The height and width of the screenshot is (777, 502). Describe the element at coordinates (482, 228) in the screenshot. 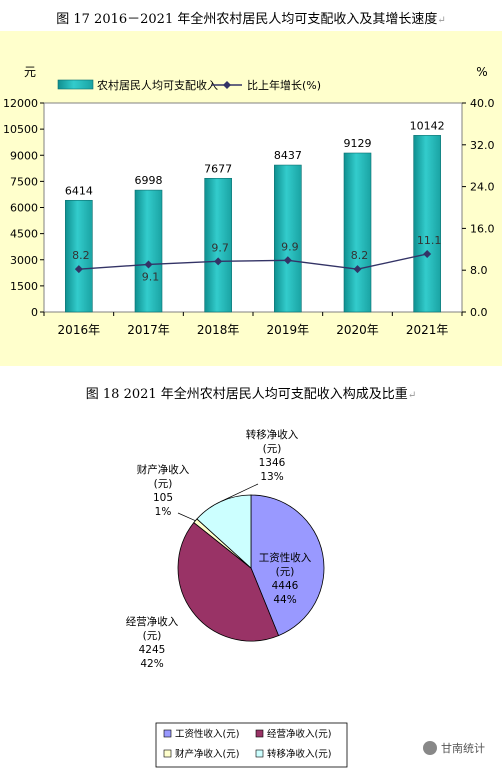

I see `right-axis-tick-label: 16.0` at that location.